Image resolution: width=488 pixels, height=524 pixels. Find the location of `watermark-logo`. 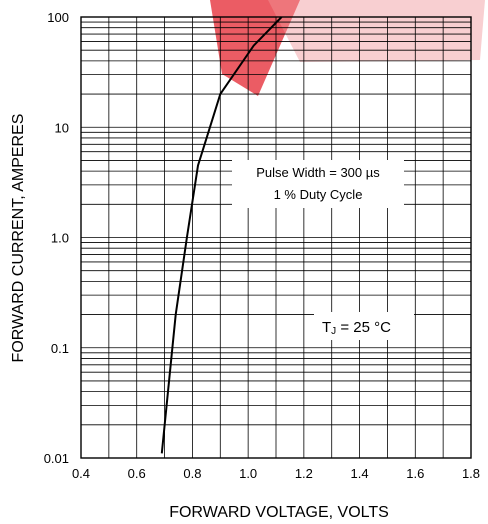

watermark-logo is located at coordinates (347, 48).